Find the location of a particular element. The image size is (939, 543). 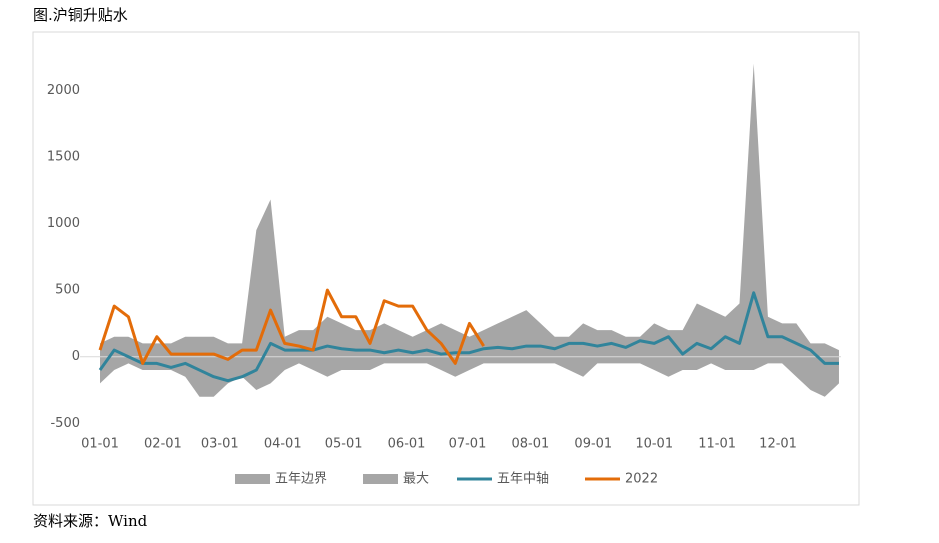

x-tick-label: 05-01 is located at coordinates (344, 444).